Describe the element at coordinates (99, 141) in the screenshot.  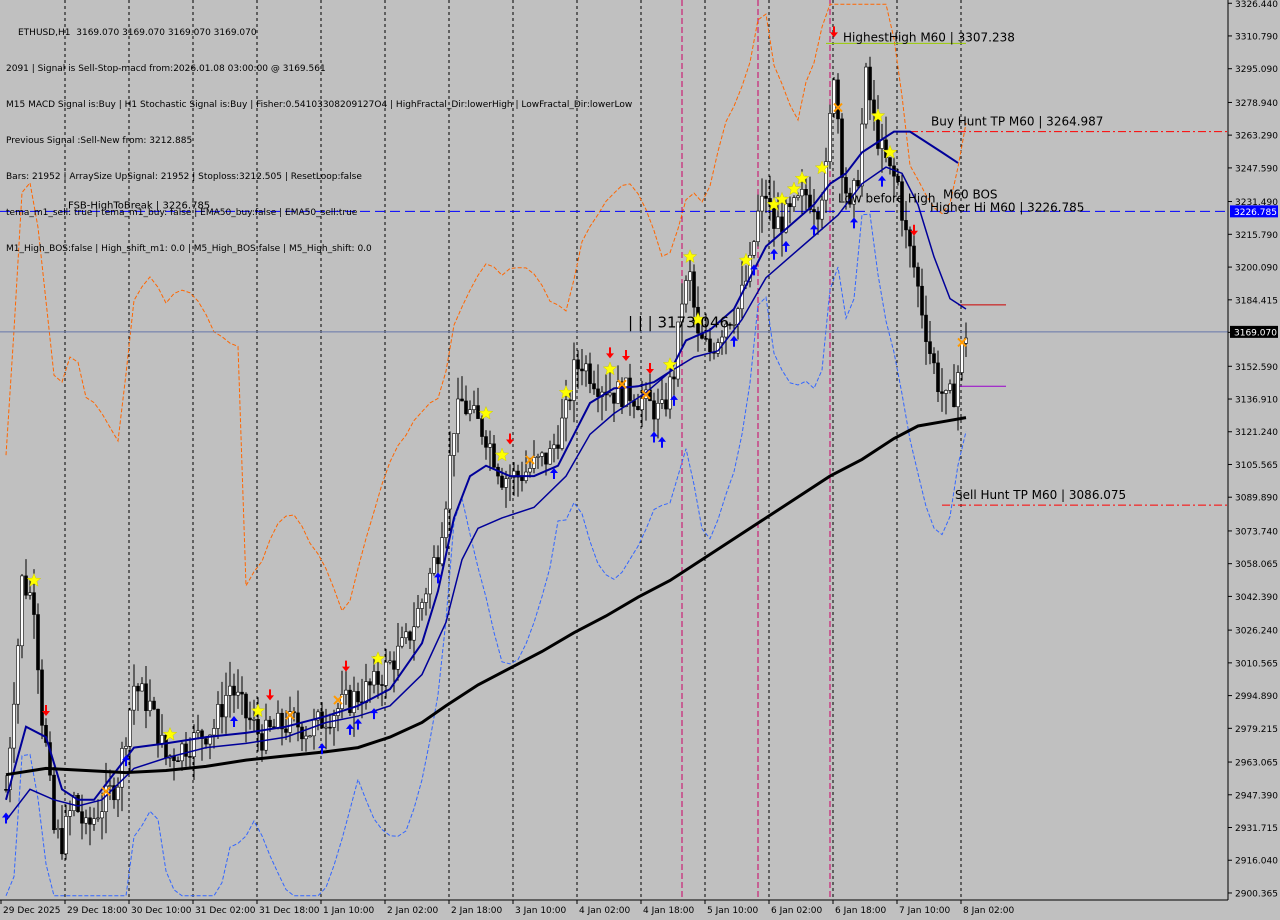
I see `info-line-previous: Previous Signal :Sell-New from: 3212.885` at that location.